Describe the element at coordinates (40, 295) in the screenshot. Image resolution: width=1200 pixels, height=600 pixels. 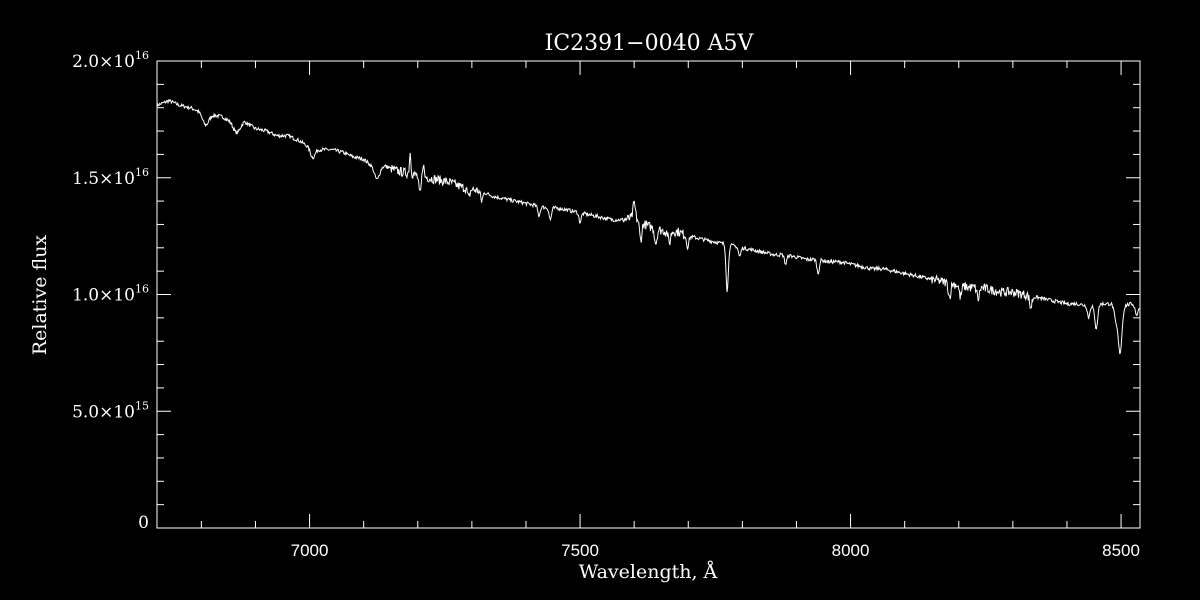
I see `y-axis-label: Relative flux` at that location.